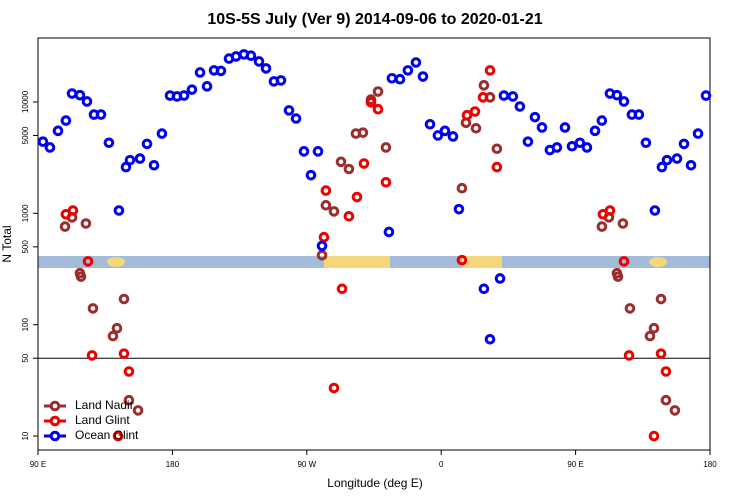 The image size is (750, 500). What do you see at coordinates (25, 435) in the screenshot?
I see `y-tick-label: 10` at bounding box center [25, 435].